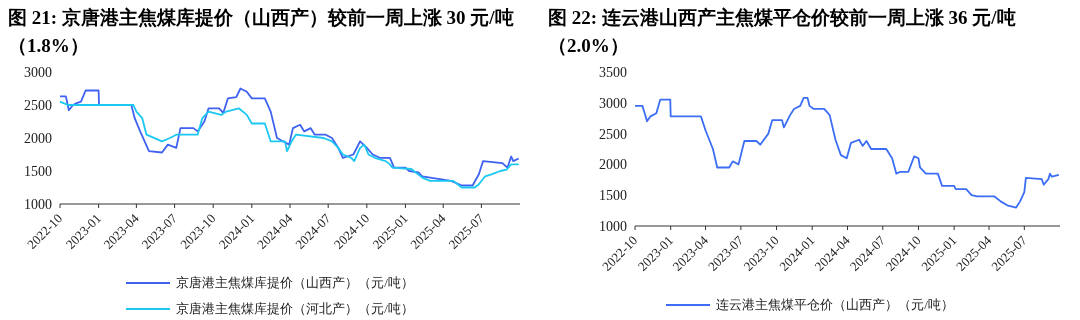 The height and width of the screenshot is (320, 1080). Describe the element at coordinates (847, 152) in the screenshot. I see `line-series` at that location.